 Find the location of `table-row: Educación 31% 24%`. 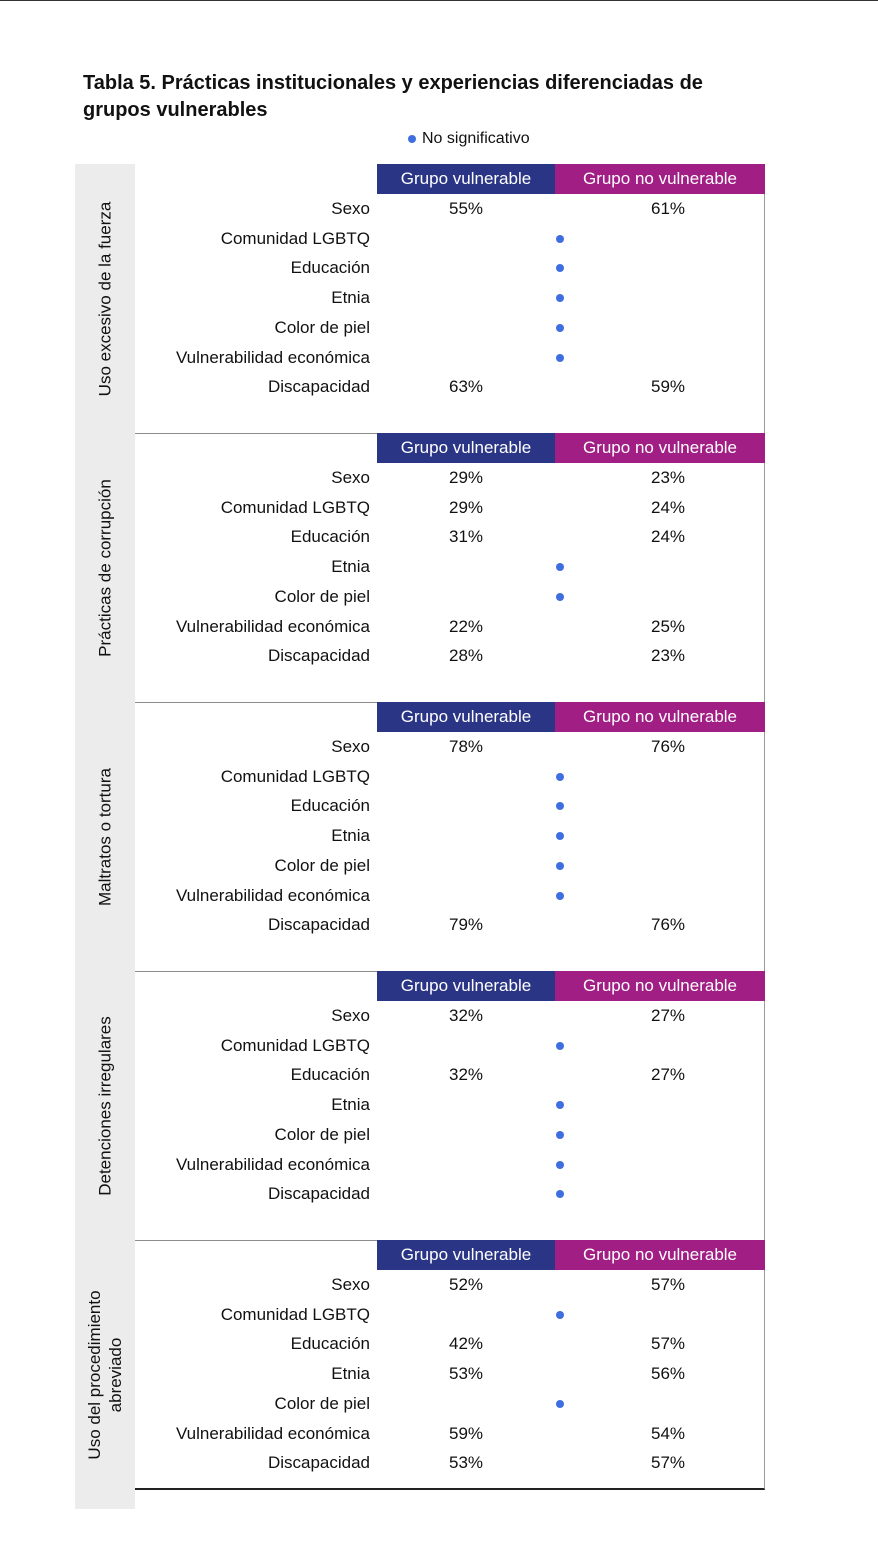

table-row: Educación 31% 24% is located at coordinates (450, 537).